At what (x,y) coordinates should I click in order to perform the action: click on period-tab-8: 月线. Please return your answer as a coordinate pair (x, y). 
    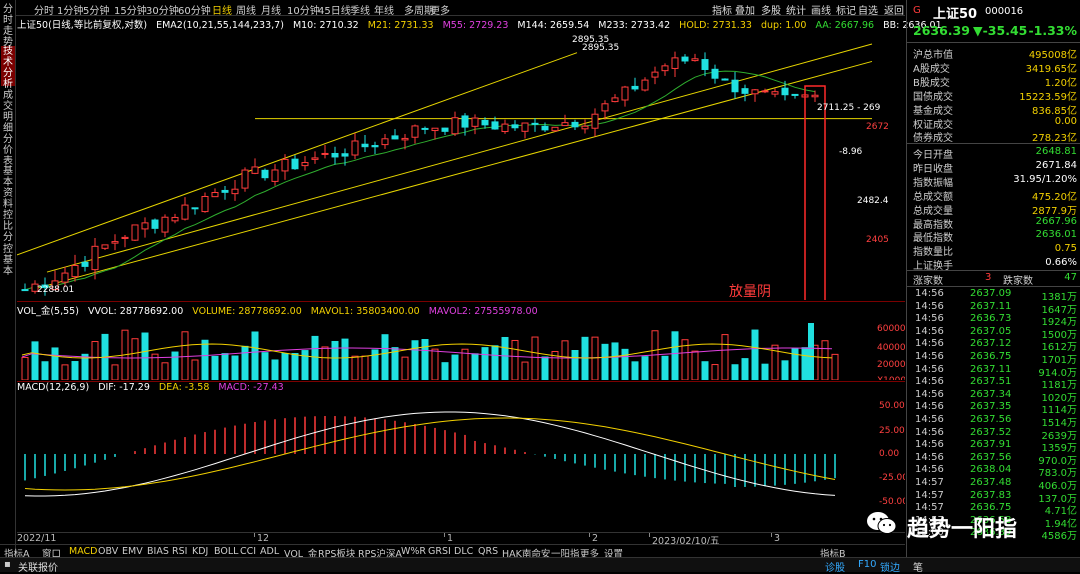
    Looking at the image, I should click on (271, 11).